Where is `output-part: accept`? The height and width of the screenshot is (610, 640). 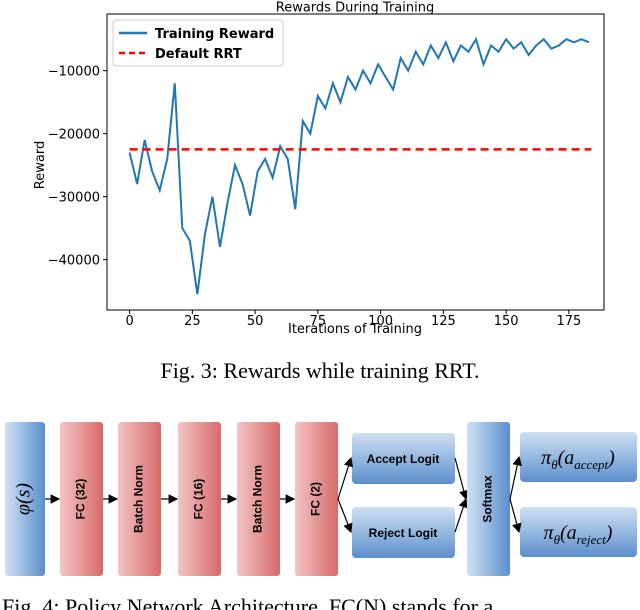 output-part: accept is located at coordinates (591, 464).